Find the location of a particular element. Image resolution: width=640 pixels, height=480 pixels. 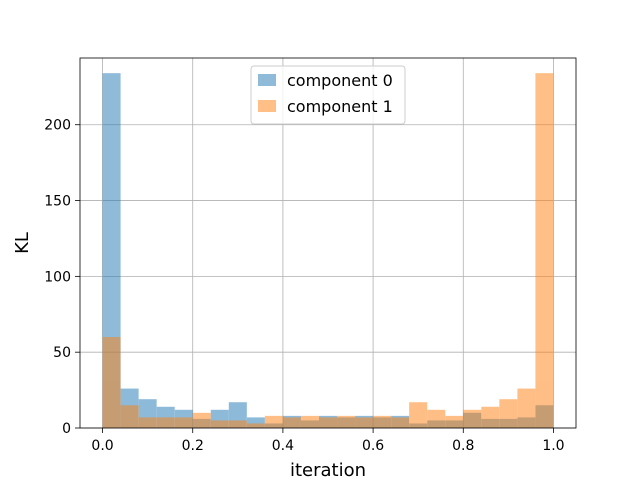

x-tick-label: 0.2 is located at coordinates (193, 446).